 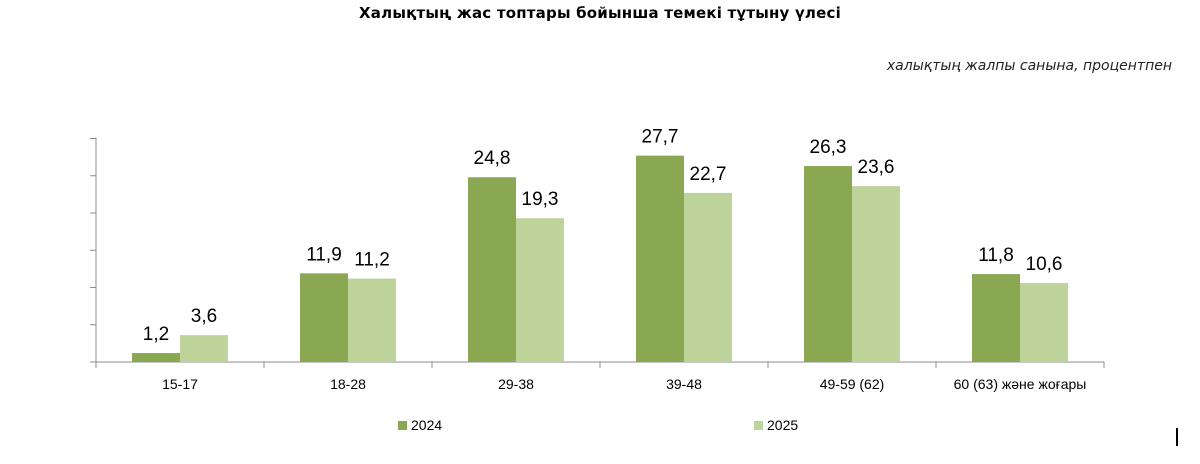 What do you see at coordinates (204, 316) in the screenshot?
I see `data-label: 3,6` at bounding box center [204, 316].